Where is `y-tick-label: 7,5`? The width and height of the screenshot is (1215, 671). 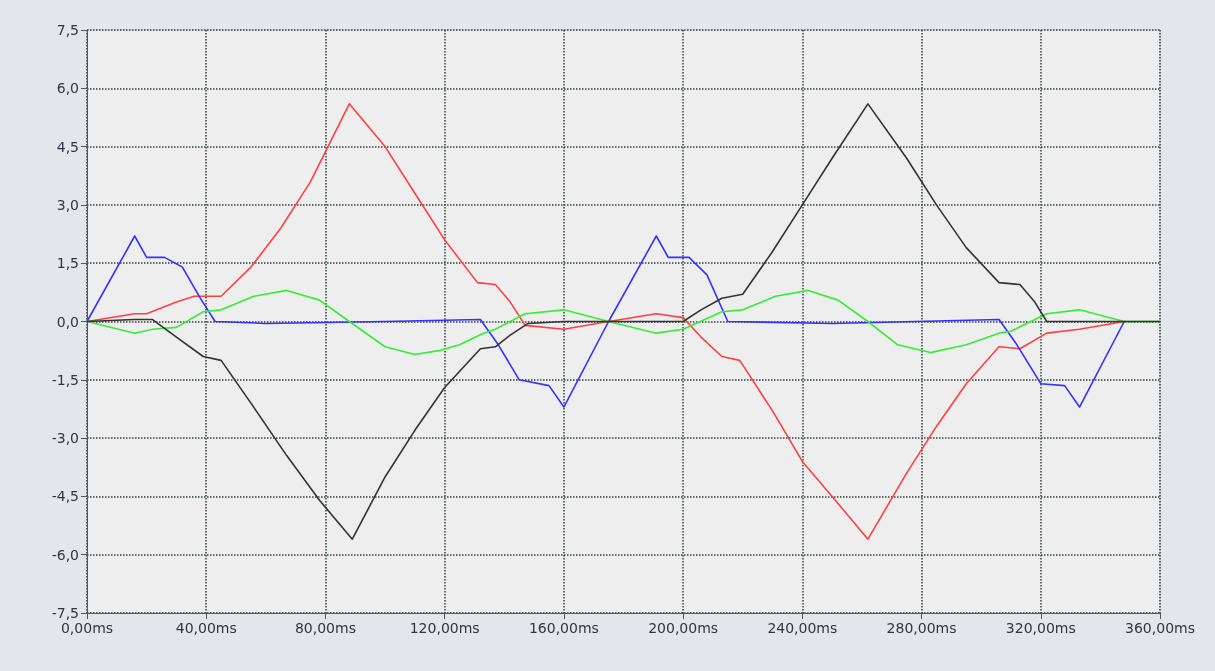 y-tick-label: 7,5 is located at coordinates (67, 30).